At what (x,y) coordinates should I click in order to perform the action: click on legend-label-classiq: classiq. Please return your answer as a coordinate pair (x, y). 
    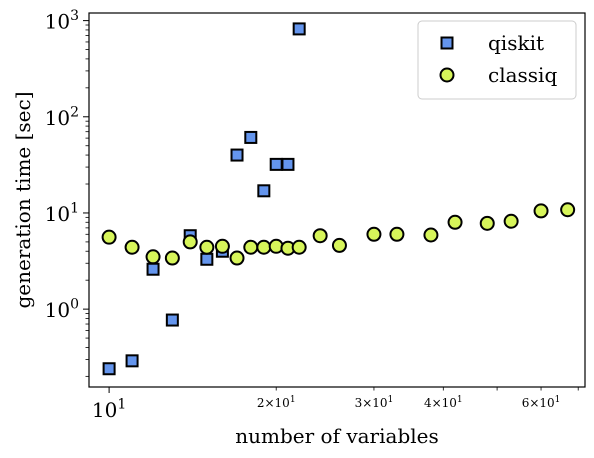
    Looking at the image, I should click on (522, 75).